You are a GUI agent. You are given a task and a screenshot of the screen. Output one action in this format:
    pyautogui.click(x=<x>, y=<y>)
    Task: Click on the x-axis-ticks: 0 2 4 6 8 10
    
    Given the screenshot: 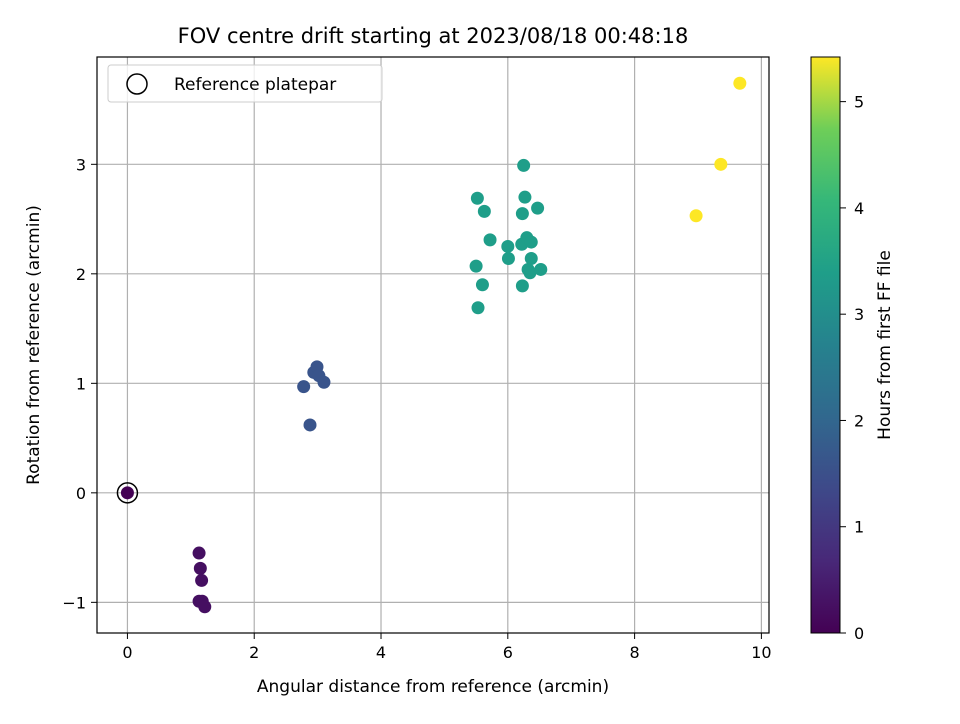 What is the action you would take?
    pyautogui.click(x=447, y=647)
    